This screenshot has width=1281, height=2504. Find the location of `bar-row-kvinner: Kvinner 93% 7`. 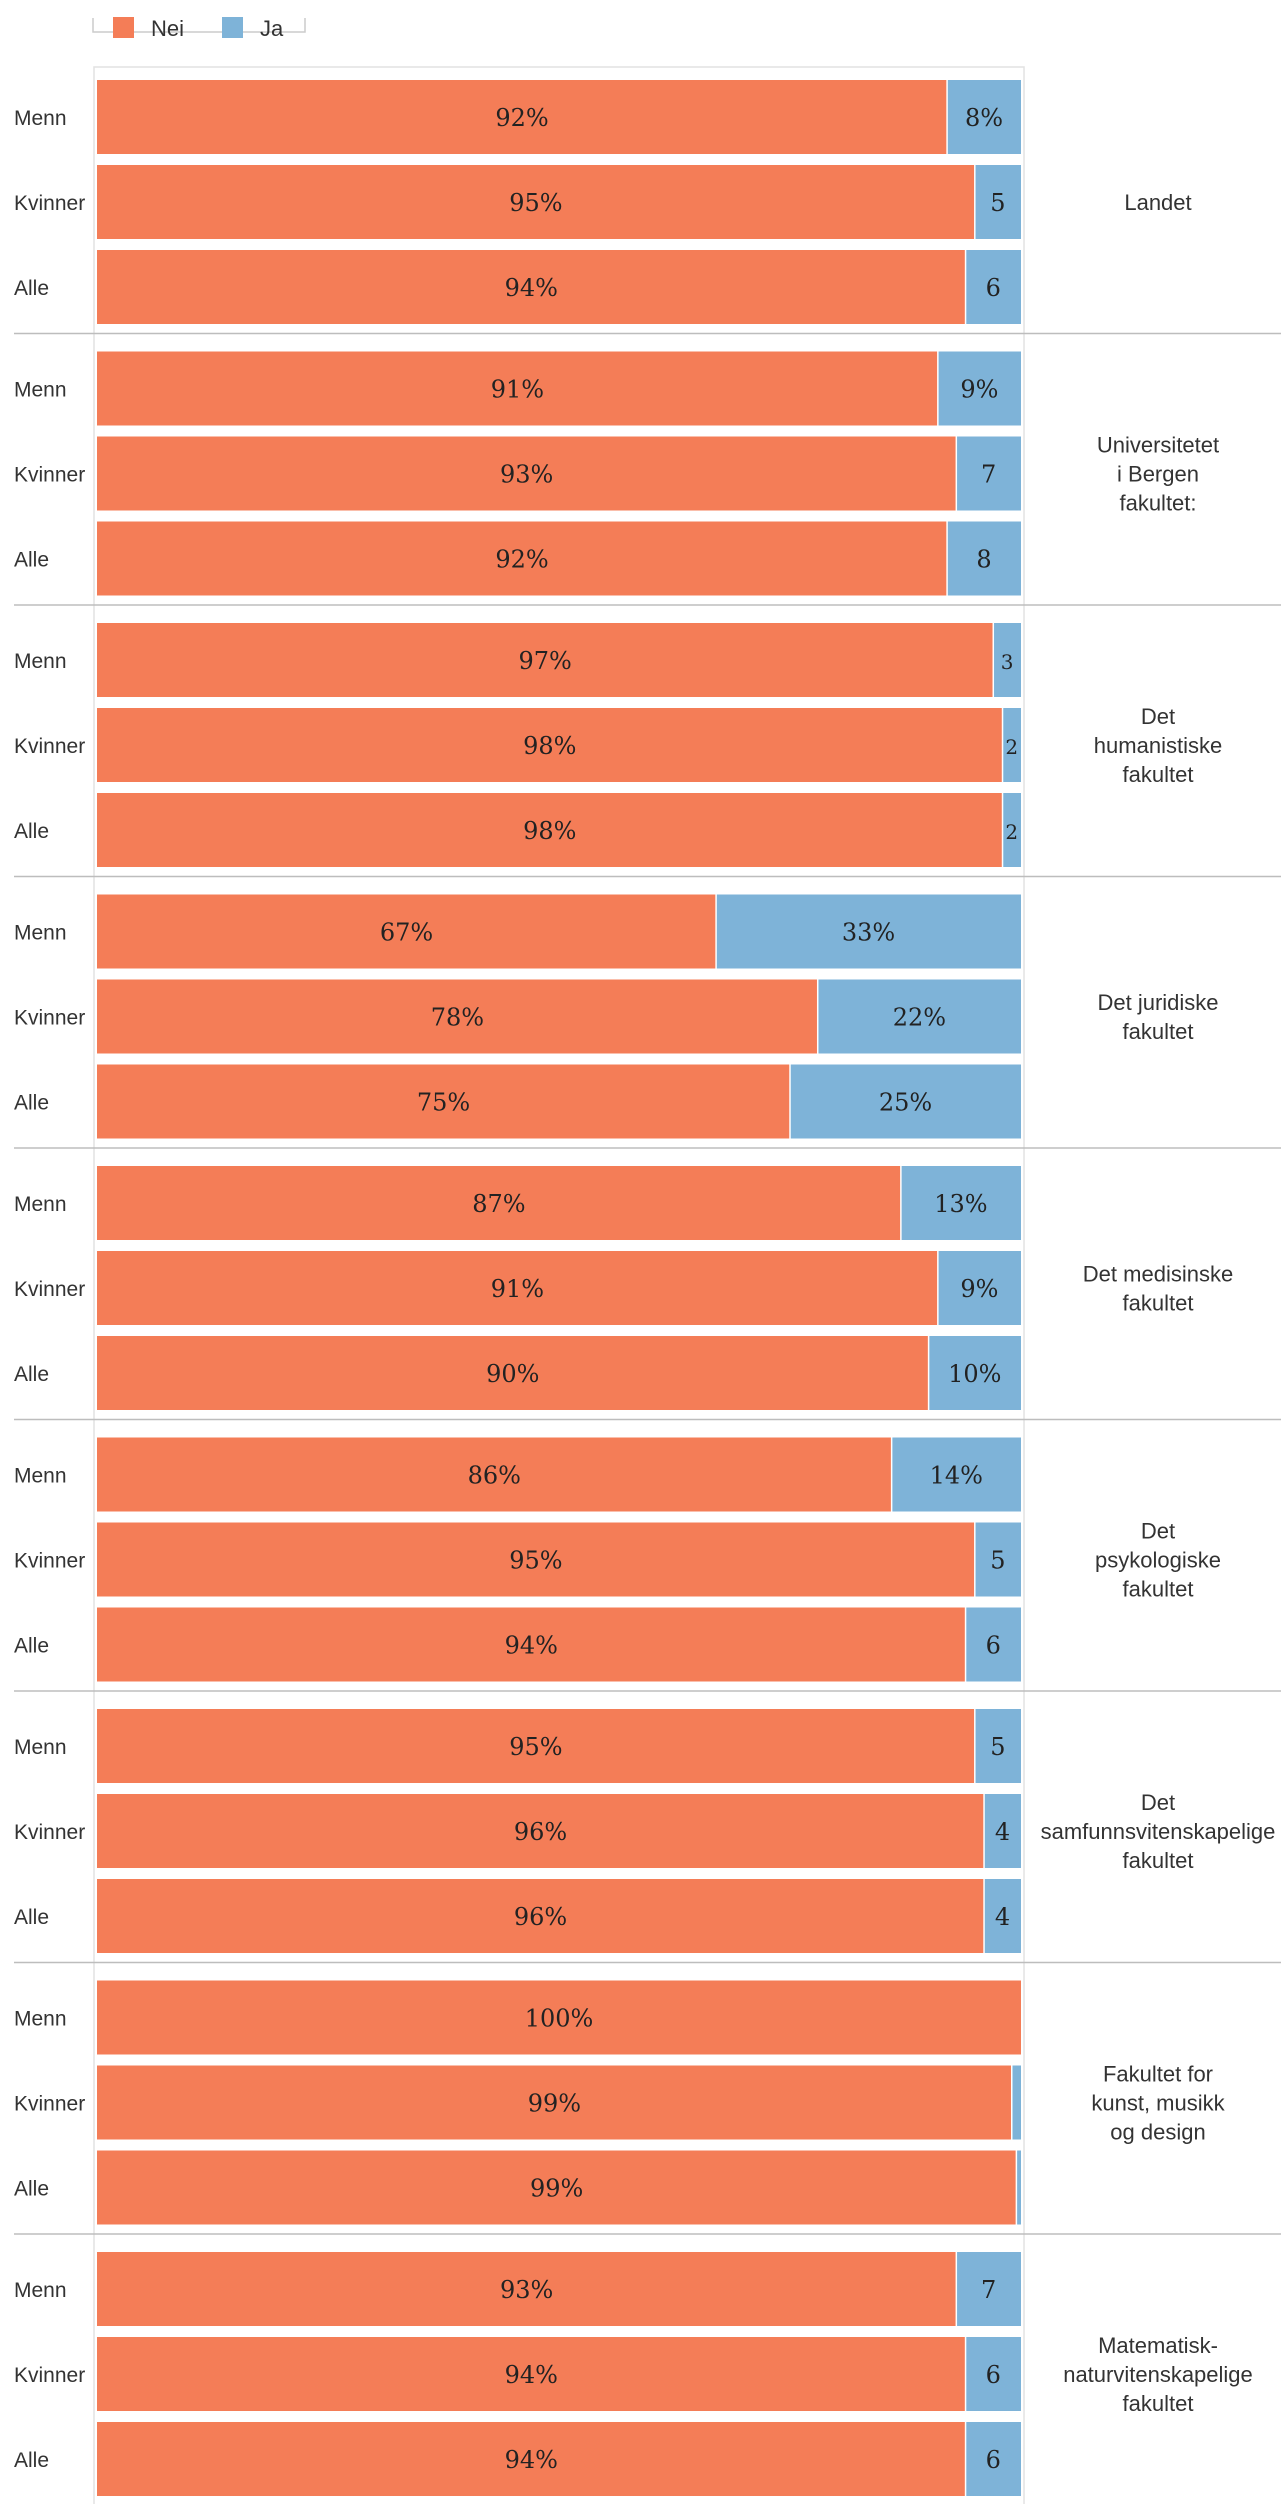

bar-row-kvinner: Kvinner 93% 7 is located at coordinates (517, 473).